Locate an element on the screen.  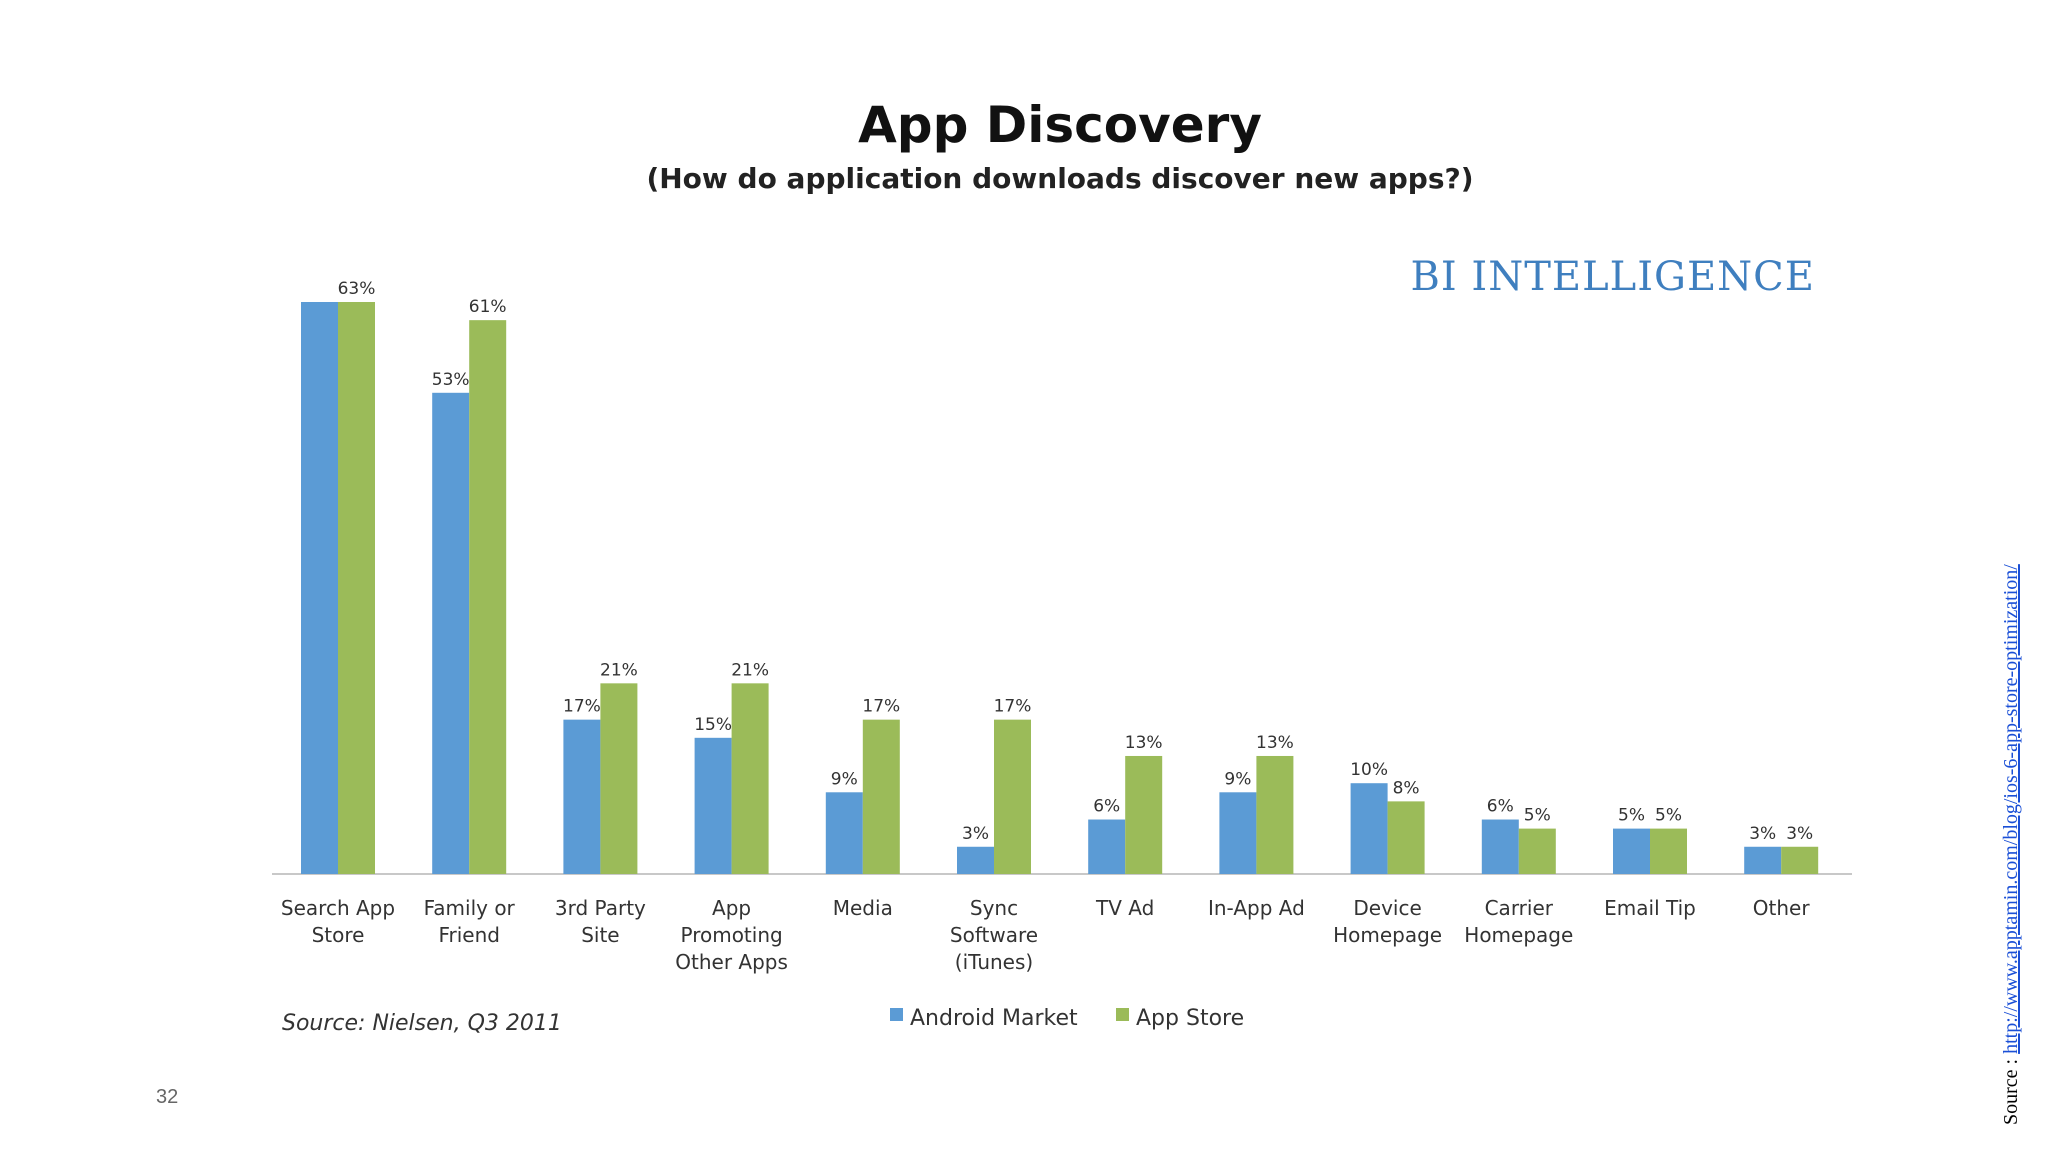
legend-label-appstore: App Store is located at coordinates (1190, 1018).